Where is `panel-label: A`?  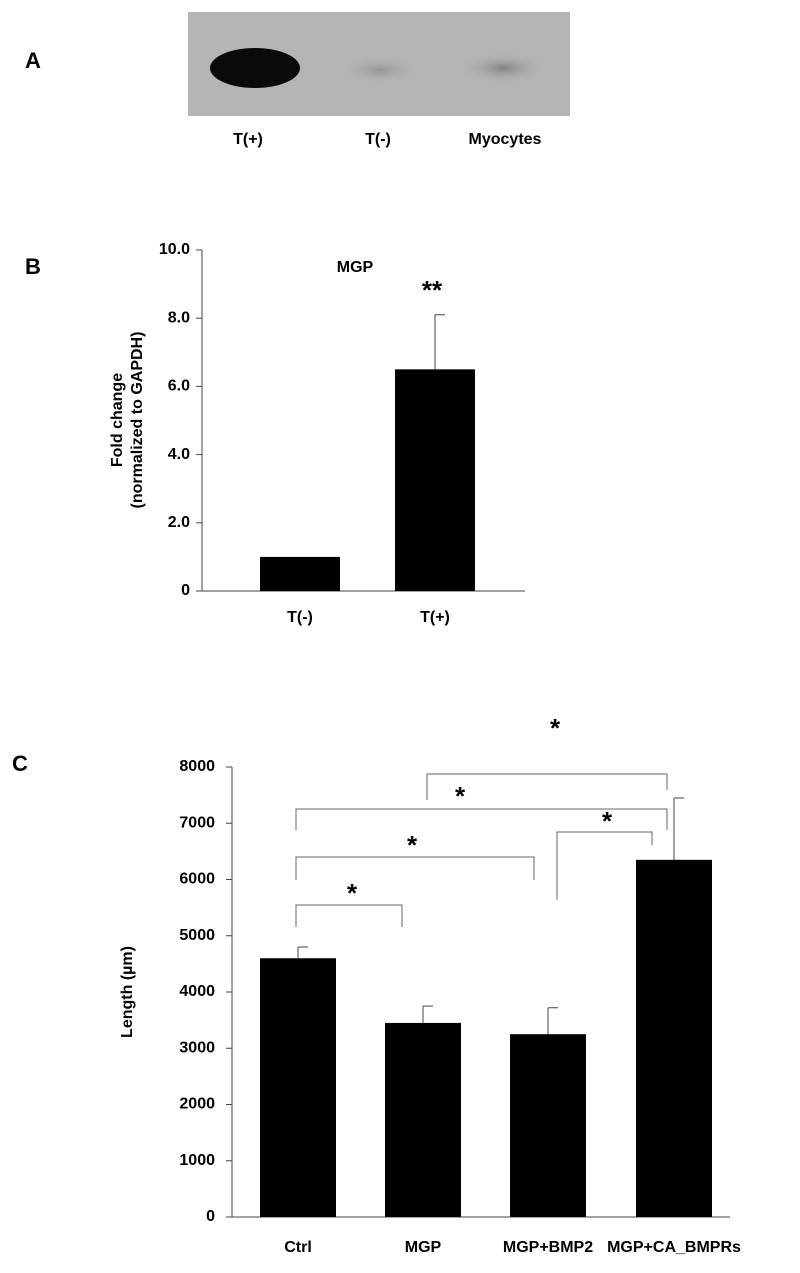 panel-label: A is located at coordinates (33, 60).